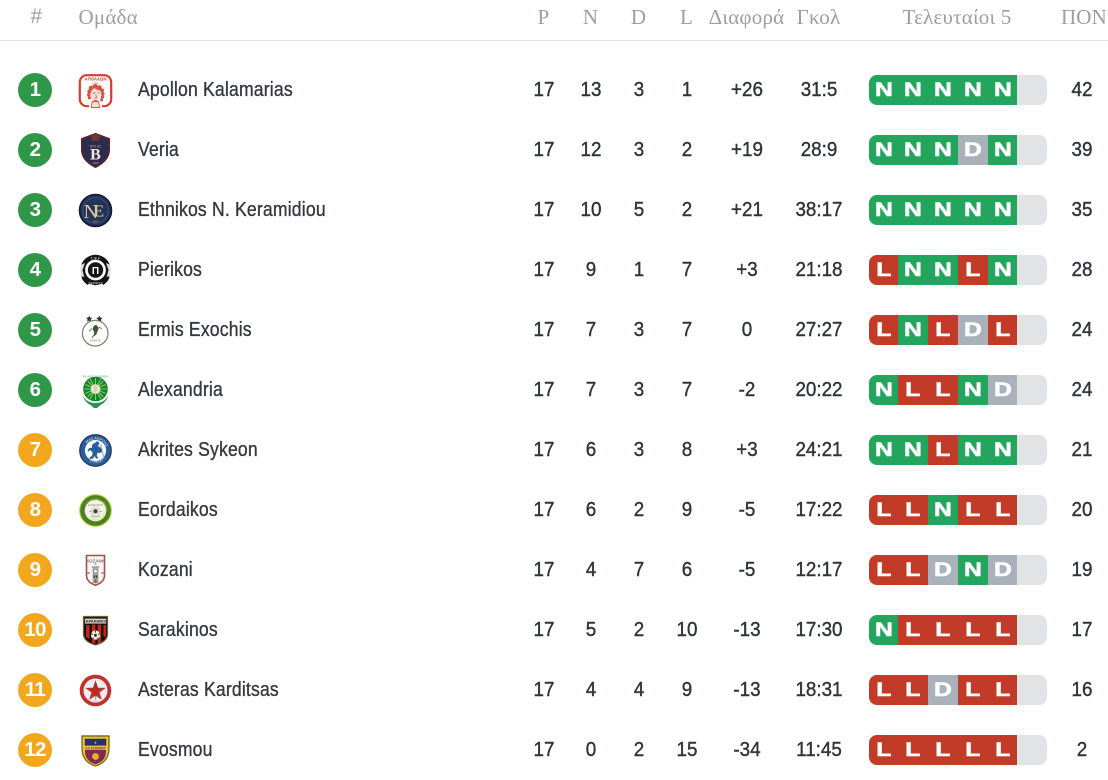  What do you see at coordinates (95, 163) in the screenshot?
I see `svg-text: 1960` at bounding box center [95, 163].